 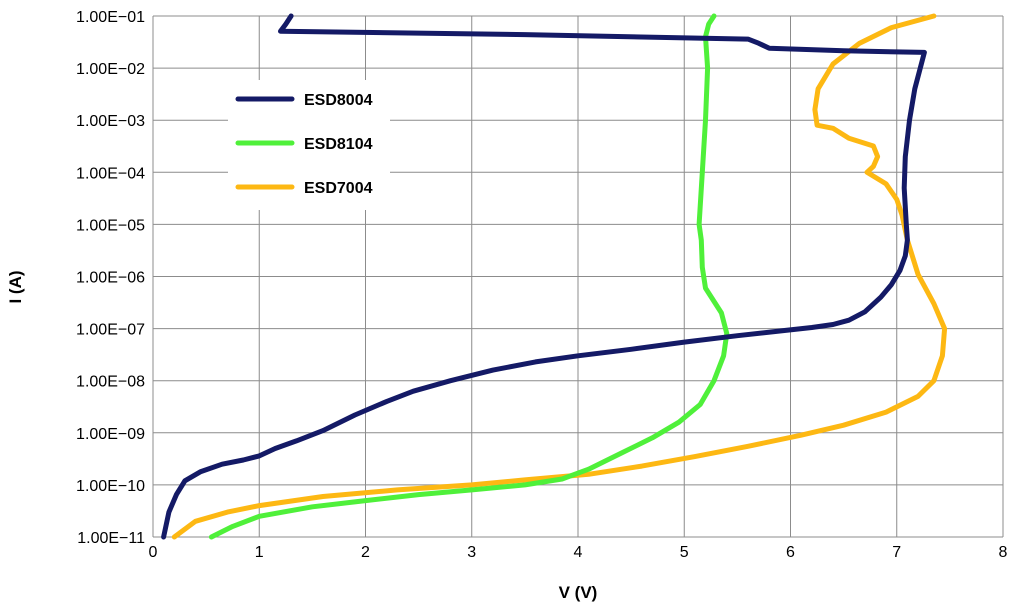 I want to click on x-tick-label-6: 6, so click(x=790, y=552).